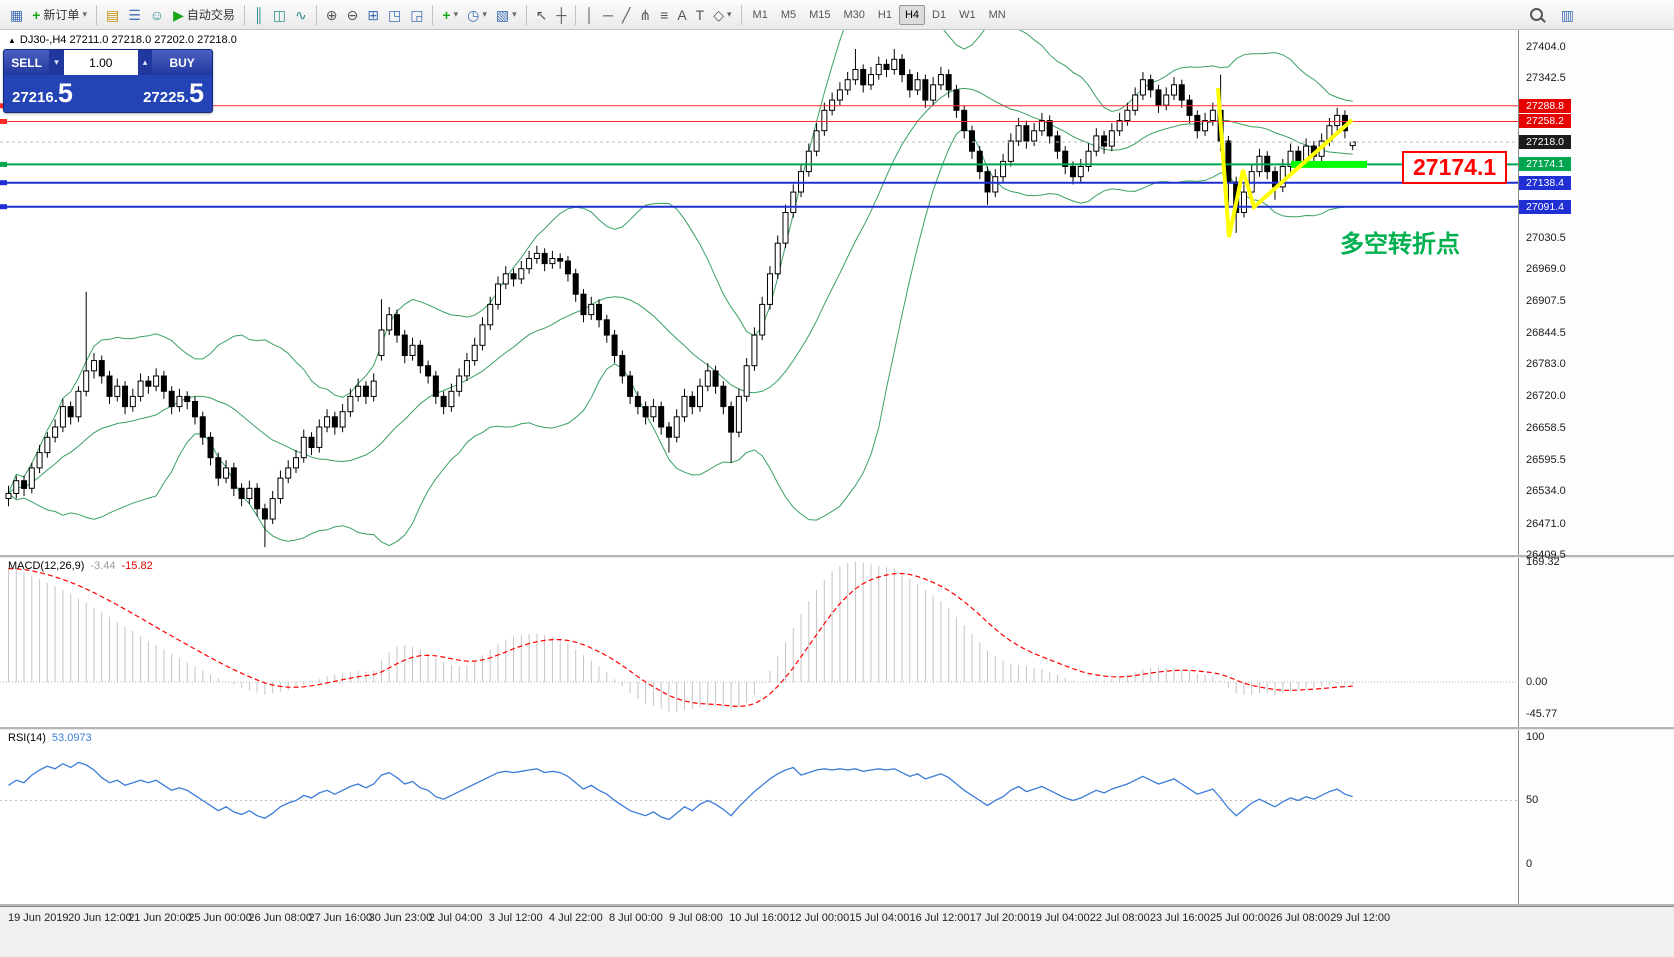 The width and height of the screenshot is (1674, 957). I want to click on community-button: ☺, so click(157, 14).